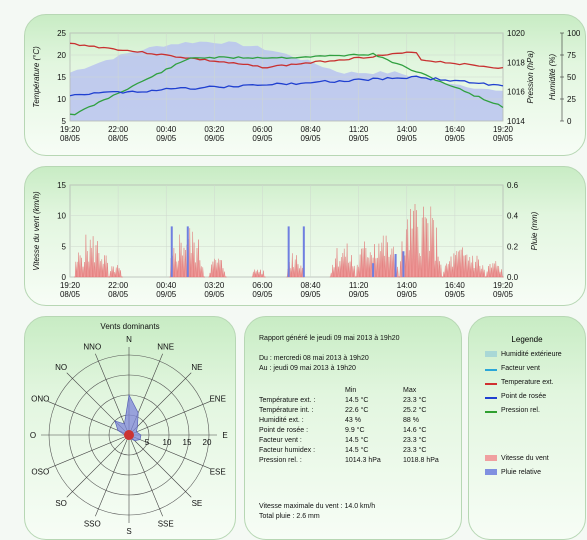  I want to click on y-humidity-tick: 0, so click(569, 121).